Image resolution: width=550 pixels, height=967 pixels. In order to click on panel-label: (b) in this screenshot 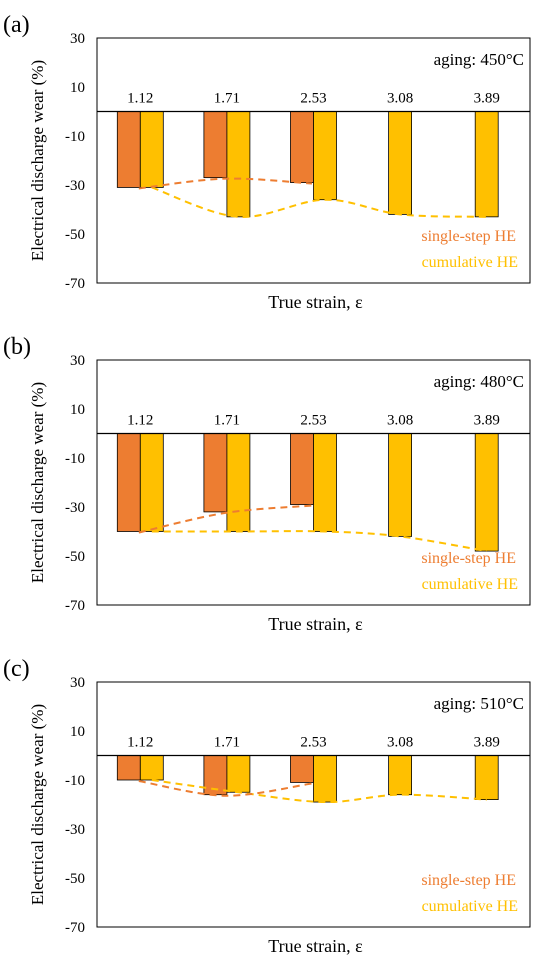, I will do `click(17, 347)`.